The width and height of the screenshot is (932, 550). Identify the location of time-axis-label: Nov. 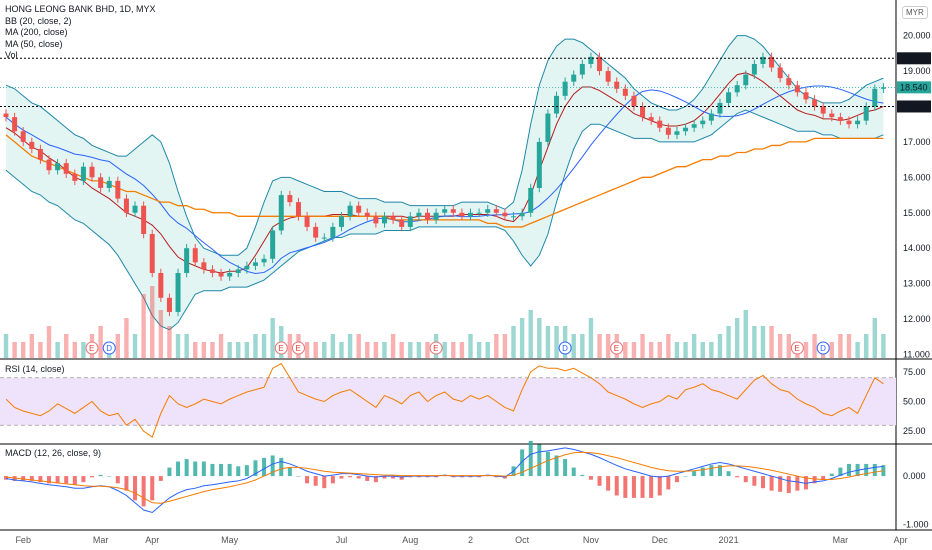
(591, 540).